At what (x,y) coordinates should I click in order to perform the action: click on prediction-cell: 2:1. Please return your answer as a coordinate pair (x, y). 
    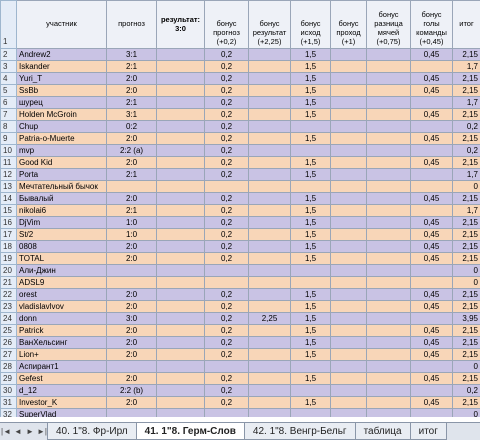
    Looking at the image, I should click on (132, 67).